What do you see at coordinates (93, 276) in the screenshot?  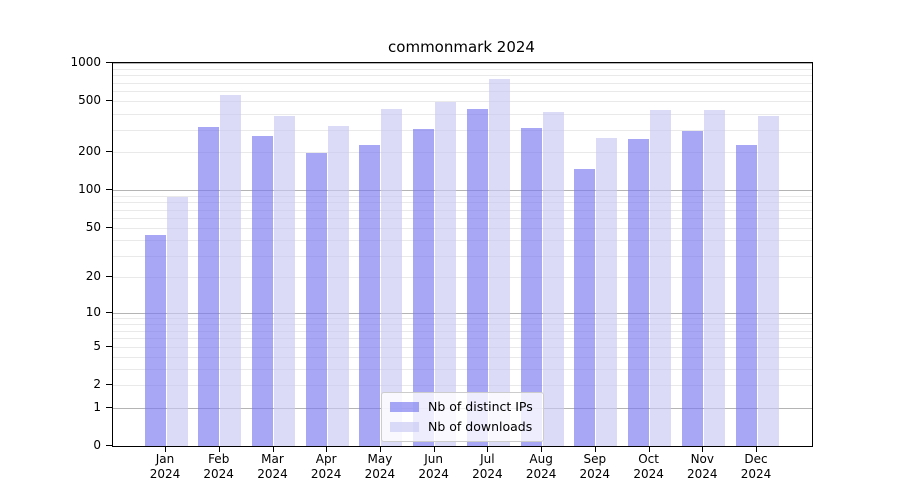 I see `y-tick-label: 20` at bounding box center [93, 276].